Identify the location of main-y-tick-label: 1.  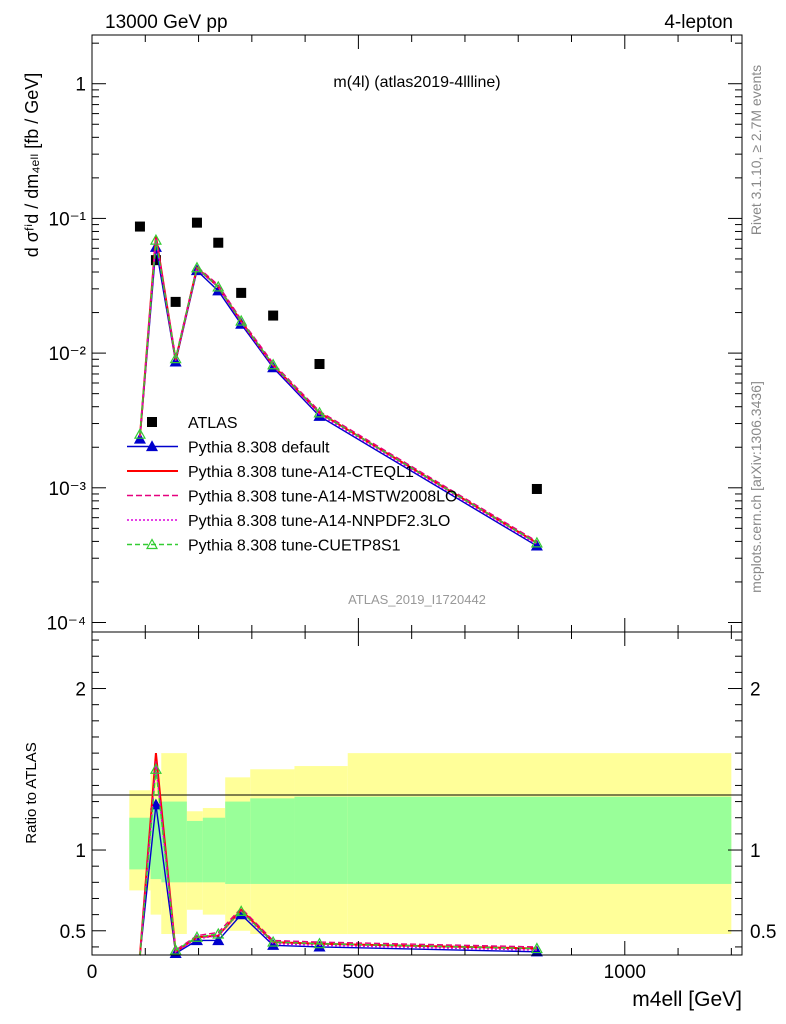
(80, 85).